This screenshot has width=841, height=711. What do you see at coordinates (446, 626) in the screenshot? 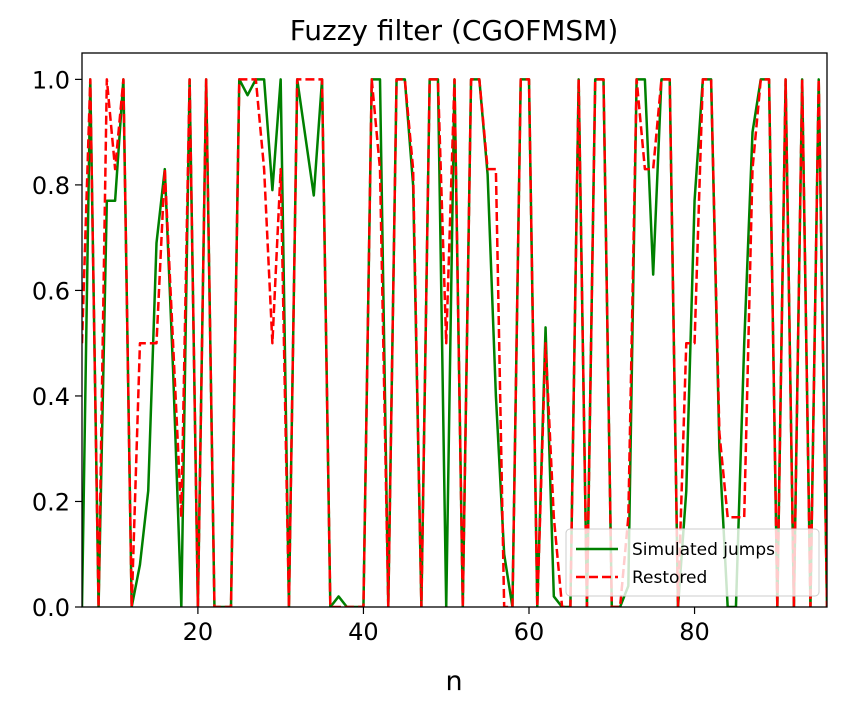
I see `x-axis: 20 40 60 80` at bounding box center [446, 626].